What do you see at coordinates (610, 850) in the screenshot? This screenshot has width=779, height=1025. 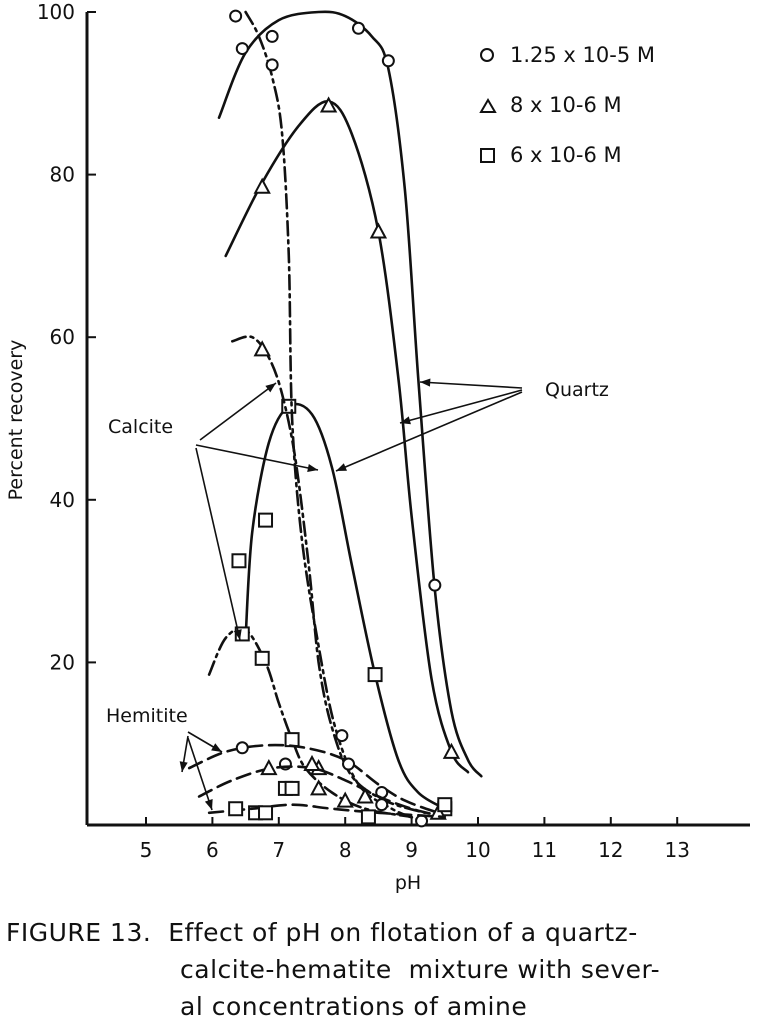 I see `x-tick-label: 12` at bounding box center [610, 850].